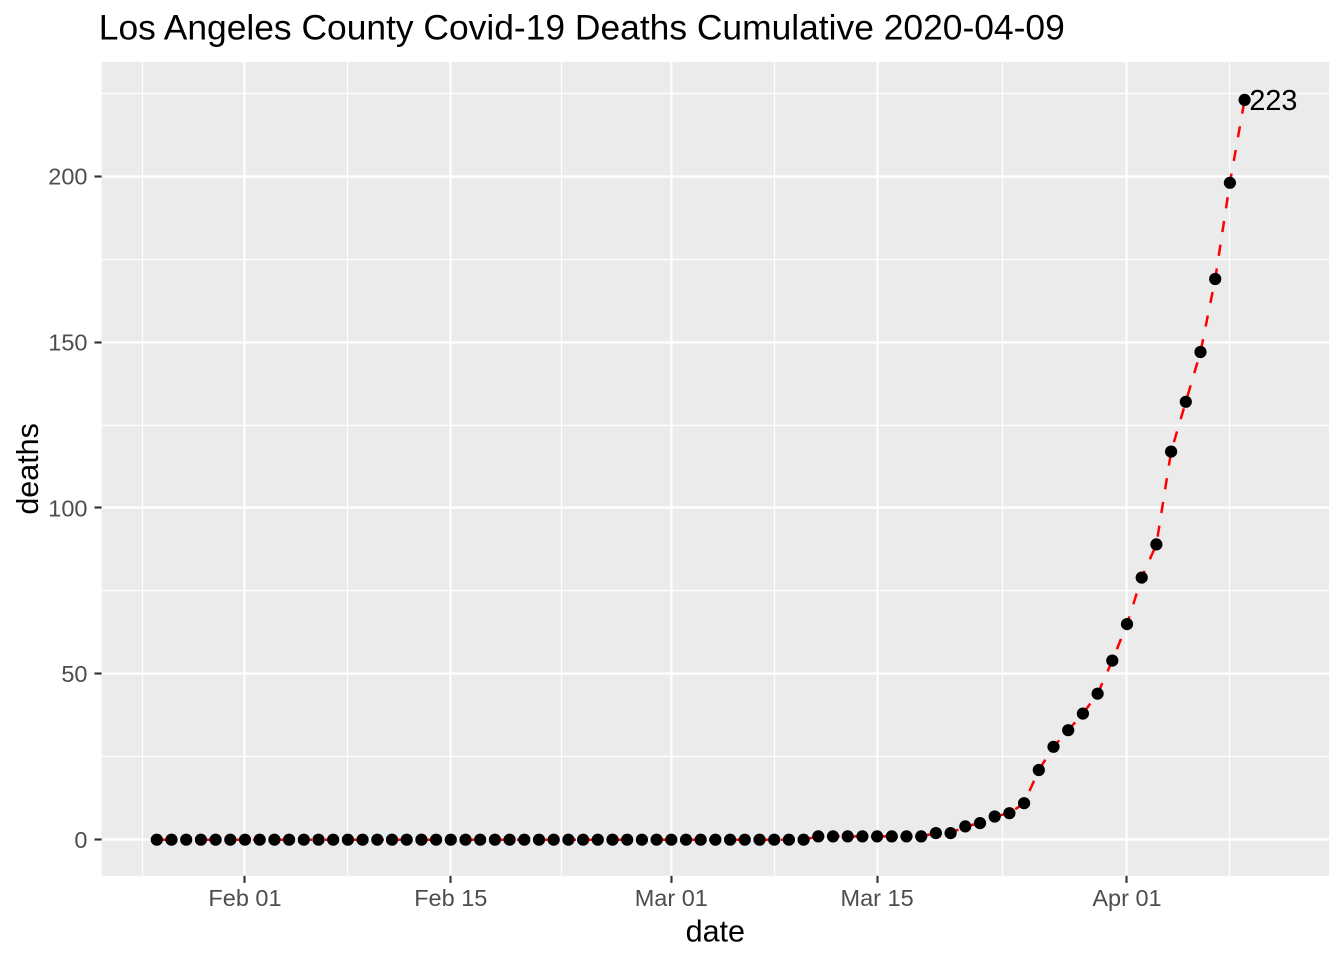 Image resolution: width=1344 pixels, height=960 pixels. What do you see at coordinates (671, 898) in the screenshot?
I see `svg-text: Mar 01` at bounding box center [671, 898].